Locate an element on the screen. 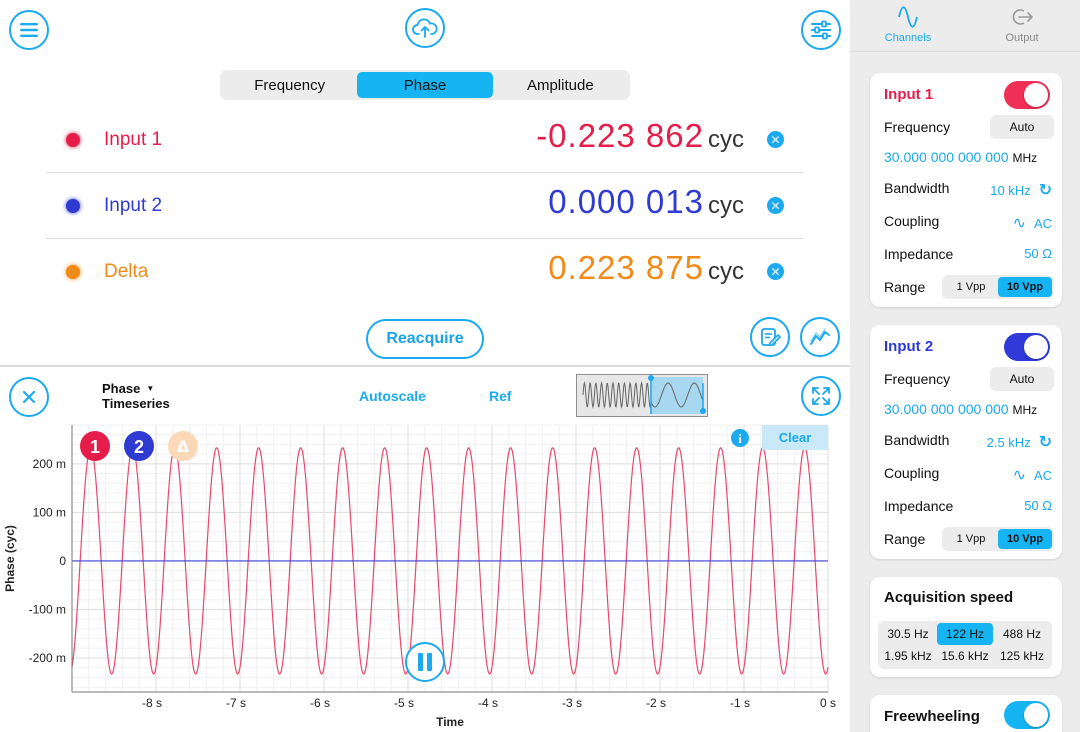 The image size is (1080, 732). speed-option: 125 kHz is located at coordinates (1022, 656).